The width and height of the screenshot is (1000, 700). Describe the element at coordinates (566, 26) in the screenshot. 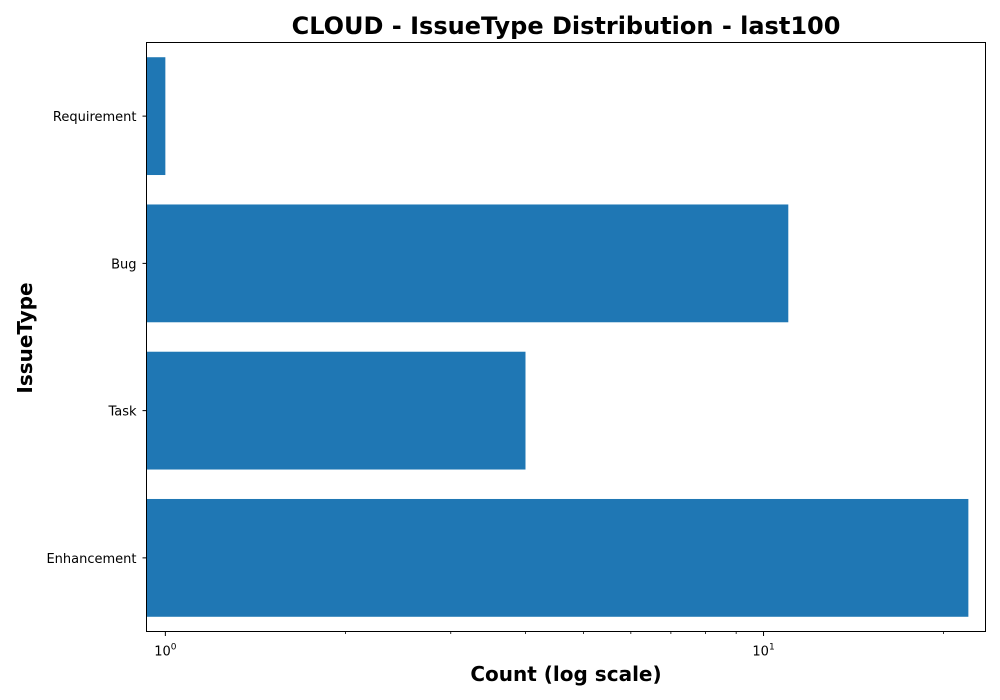

I see `chart-title: CLOUD - IssueType Distribution - last100` at that location.